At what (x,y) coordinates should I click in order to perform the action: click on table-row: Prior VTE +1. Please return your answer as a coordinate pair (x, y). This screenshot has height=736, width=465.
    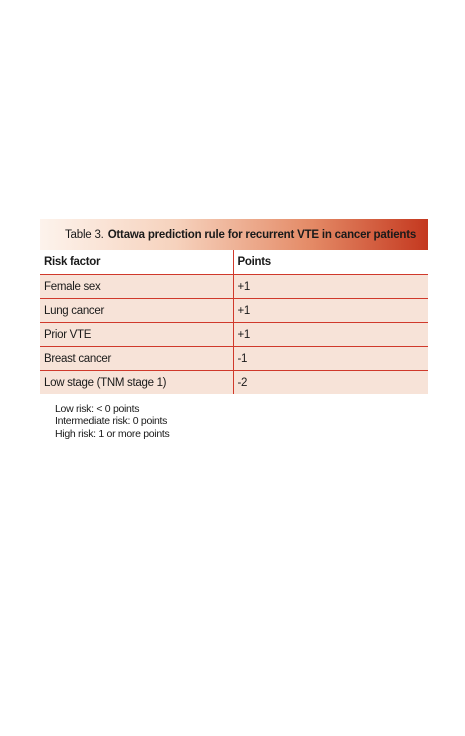
    Looking at the image, I should click on (234, 334).